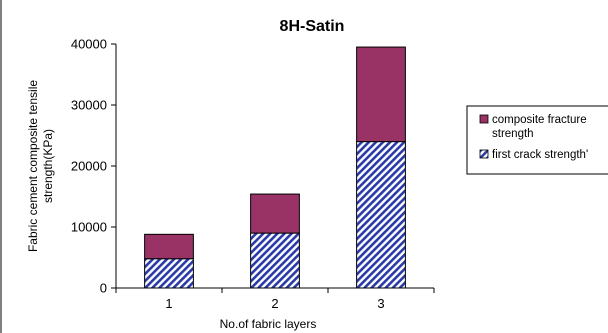  Describe the element at coordinates (33, 166) in the screenshot. I see `y-axis-title-line1: Fabric cement composite tensile` at that location.